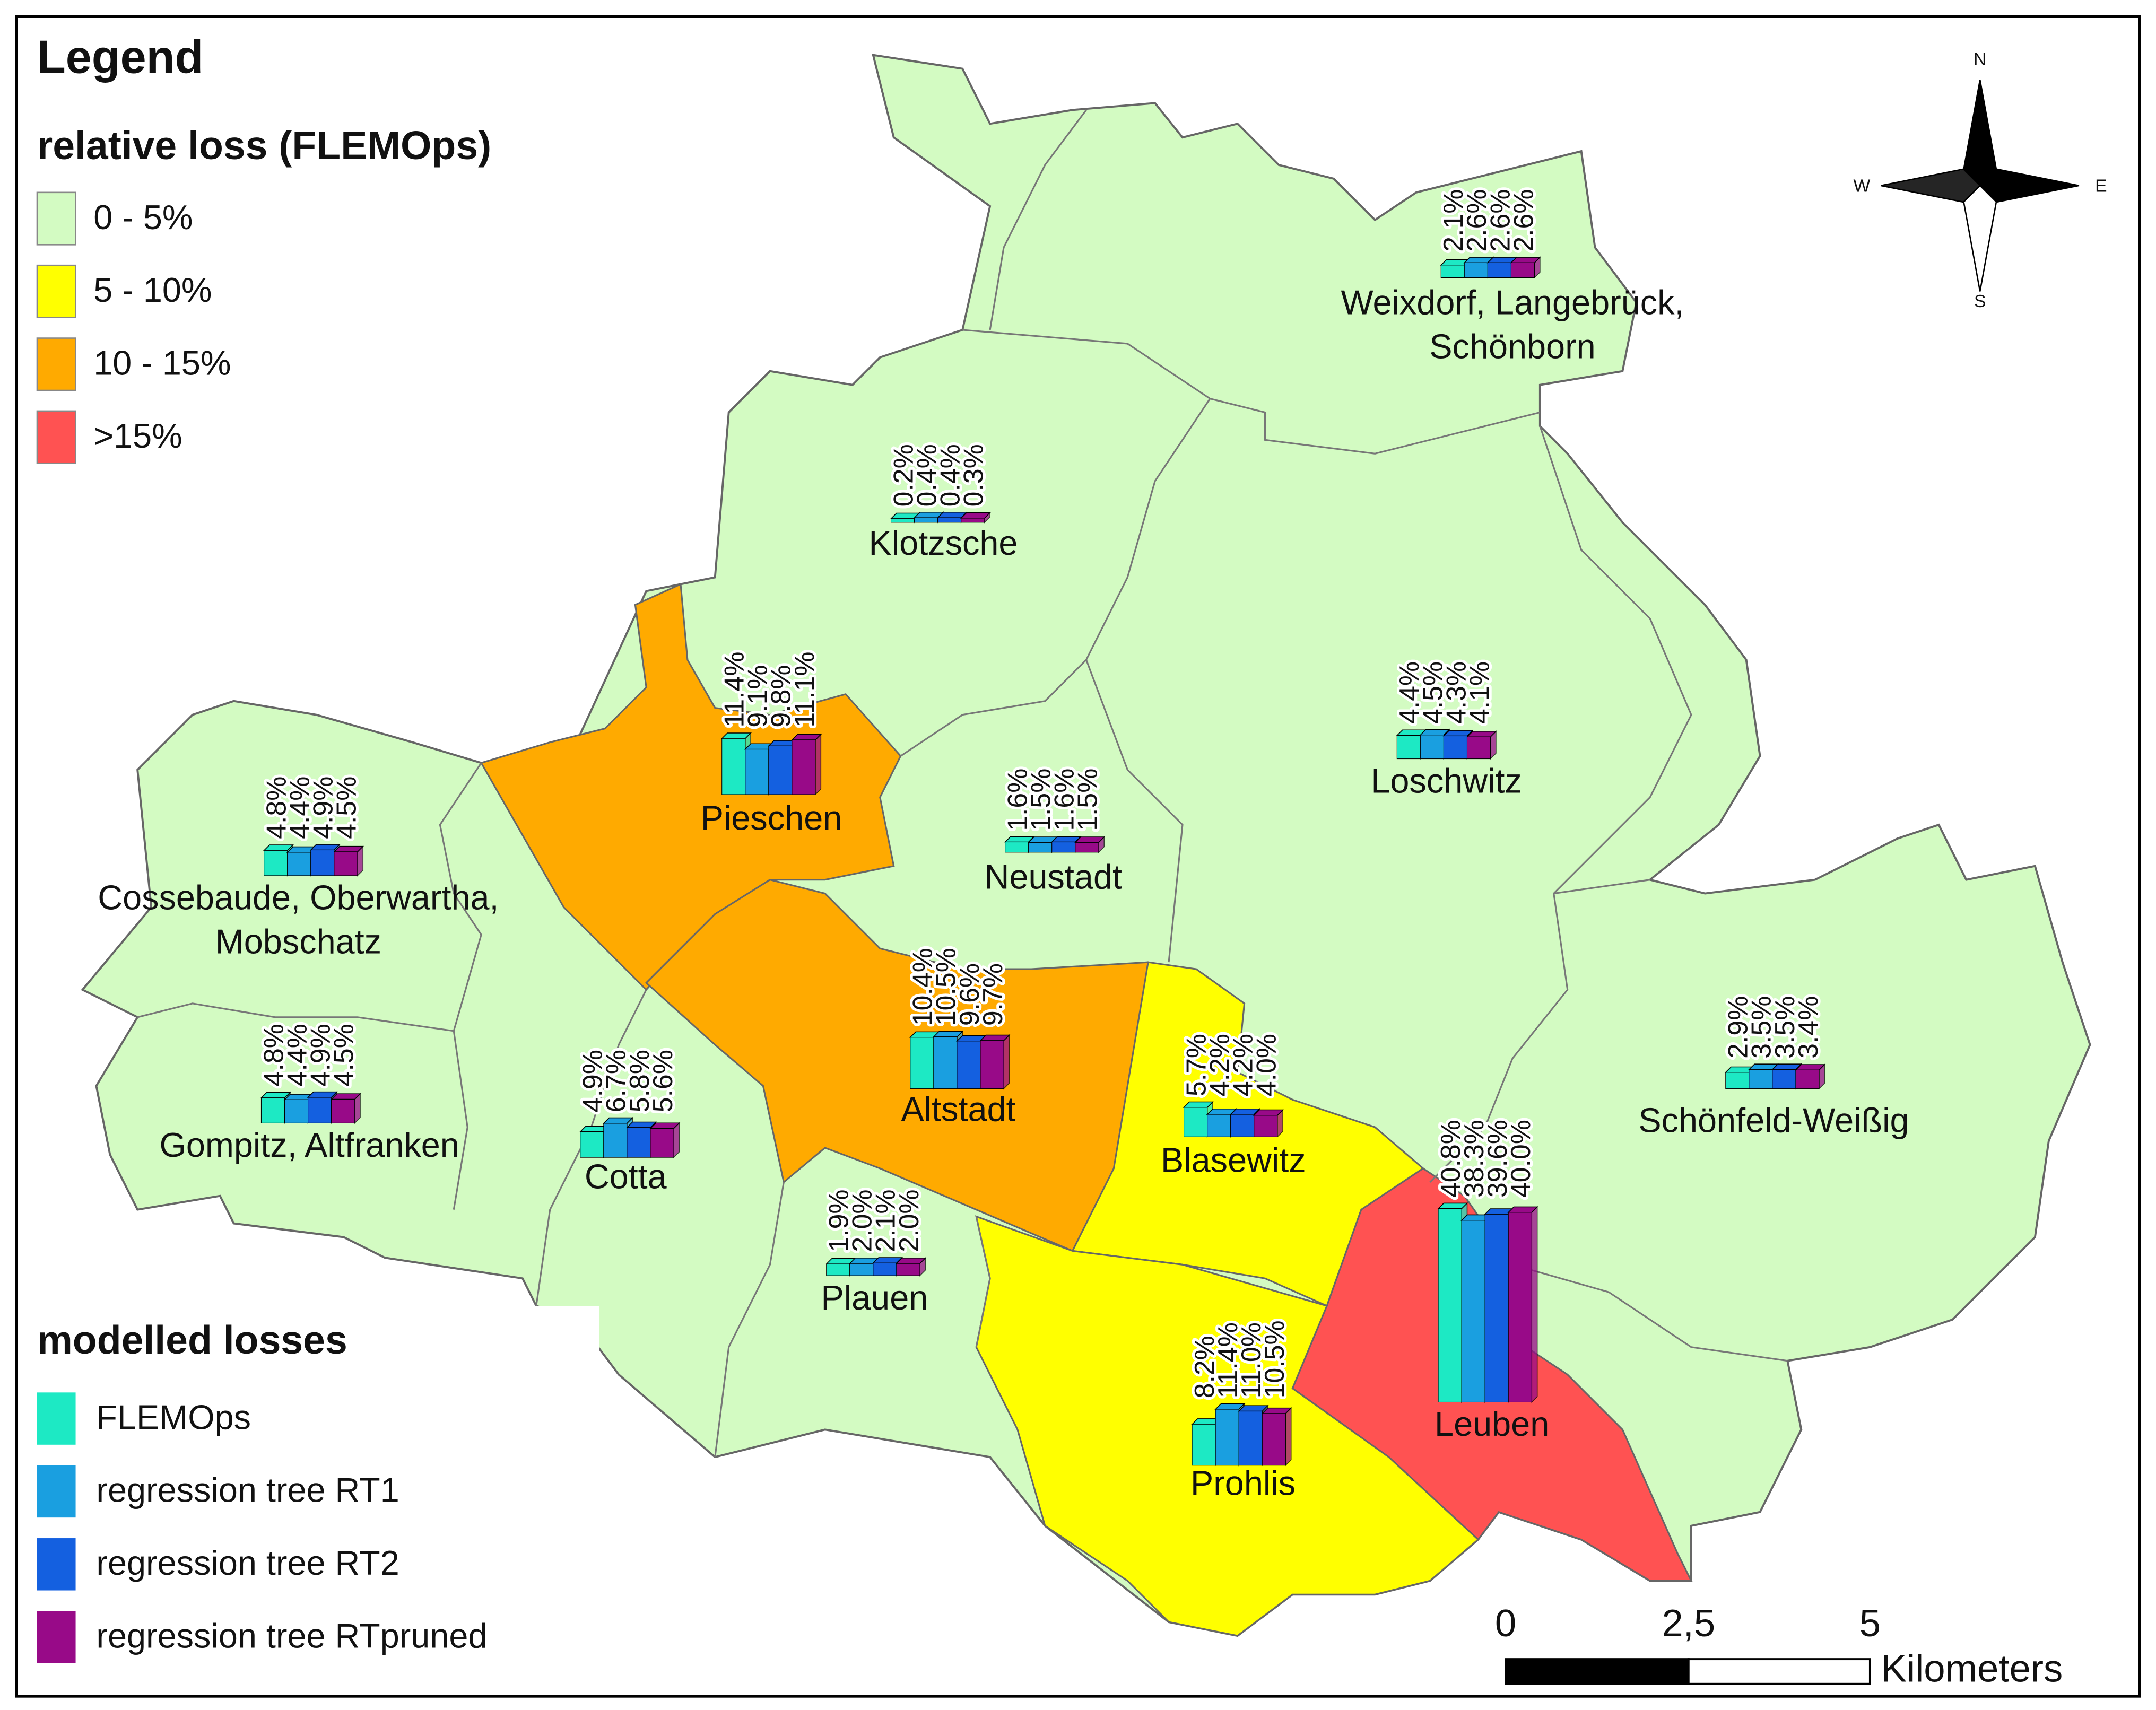  Describe the element at coordinates (1450, 1159) in the screenshot. I see `value-label: 40.8%` at that location.